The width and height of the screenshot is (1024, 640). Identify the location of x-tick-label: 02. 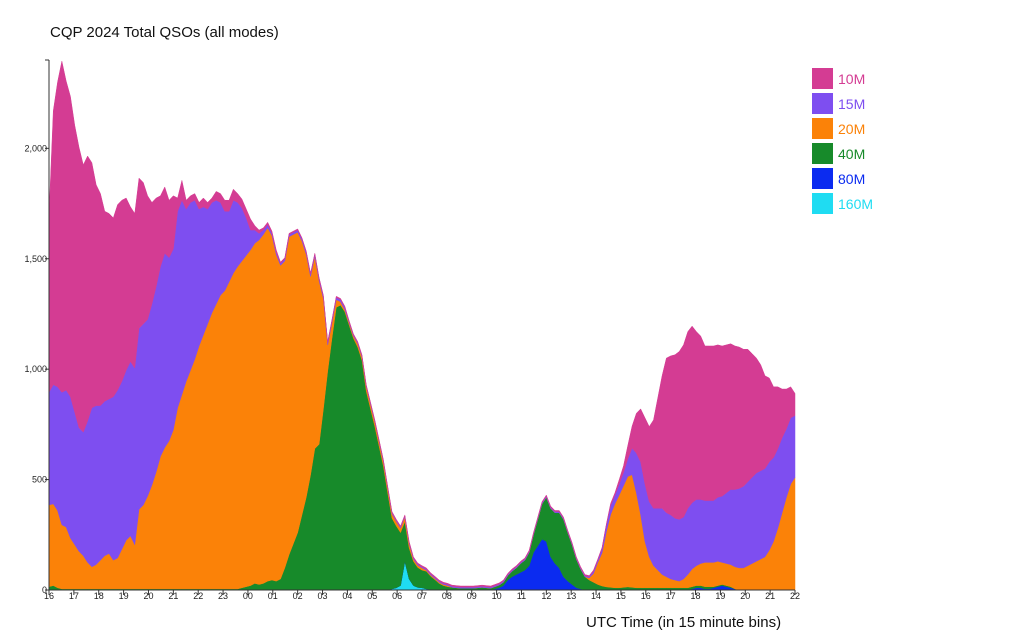
(298, 596).